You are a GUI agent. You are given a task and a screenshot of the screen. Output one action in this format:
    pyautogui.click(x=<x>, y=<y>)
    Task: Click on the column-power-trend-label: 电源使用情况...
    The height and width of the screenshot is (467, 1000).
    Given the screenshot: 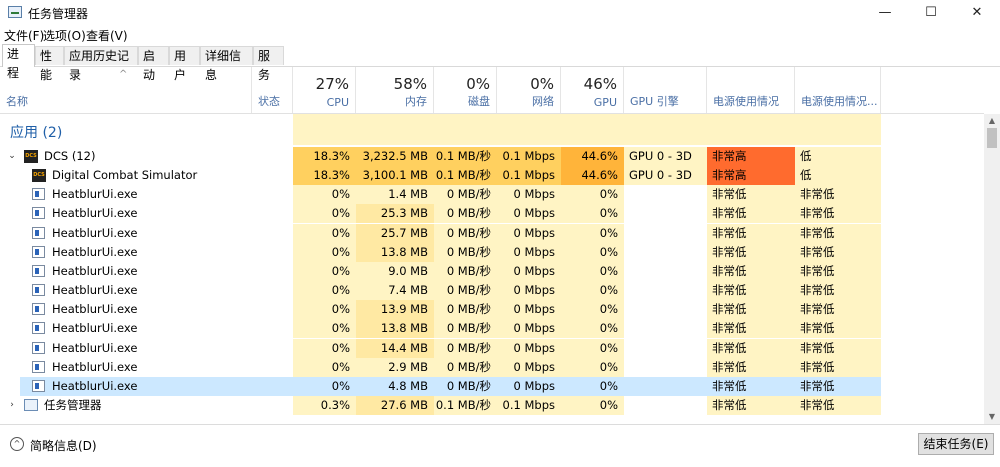 What is the action you would take?
    pyautogui.click(x=839, y=101)
    